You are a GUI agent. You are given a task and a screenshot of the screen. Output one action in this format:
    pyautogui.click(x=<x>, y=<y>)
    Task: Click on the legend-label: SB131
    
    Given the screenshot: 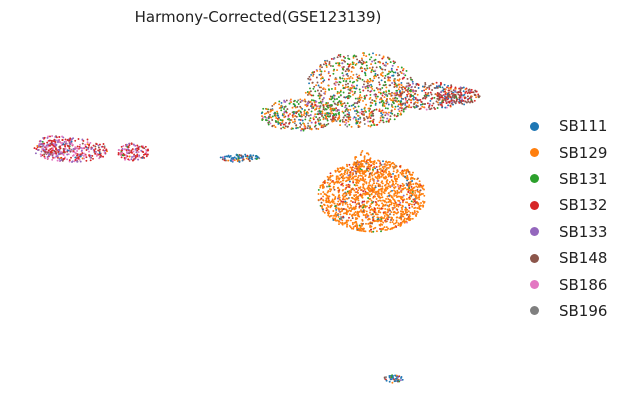 What is the action you would take?
    pyautogui.click(x=583, y=178)
    